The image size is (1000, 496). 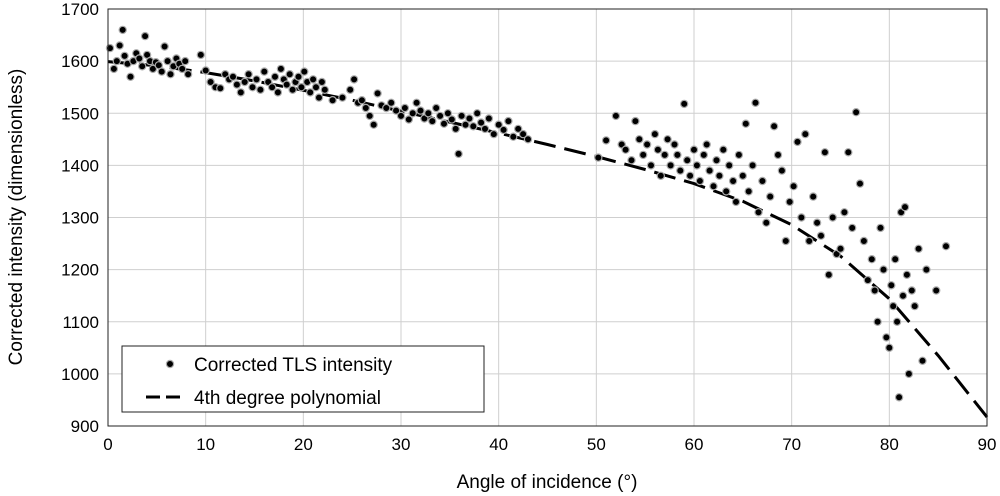 I want to click on y-tick-label: 1200, so click(x=80, y=270).